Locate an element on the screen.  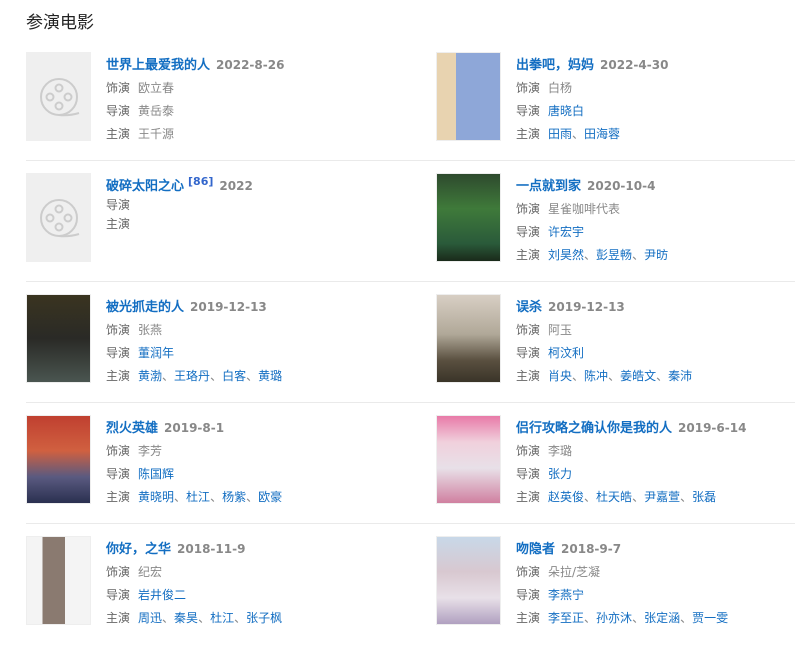
director-line: 导演 岩井俊二 is located at coordinates (194, 595).